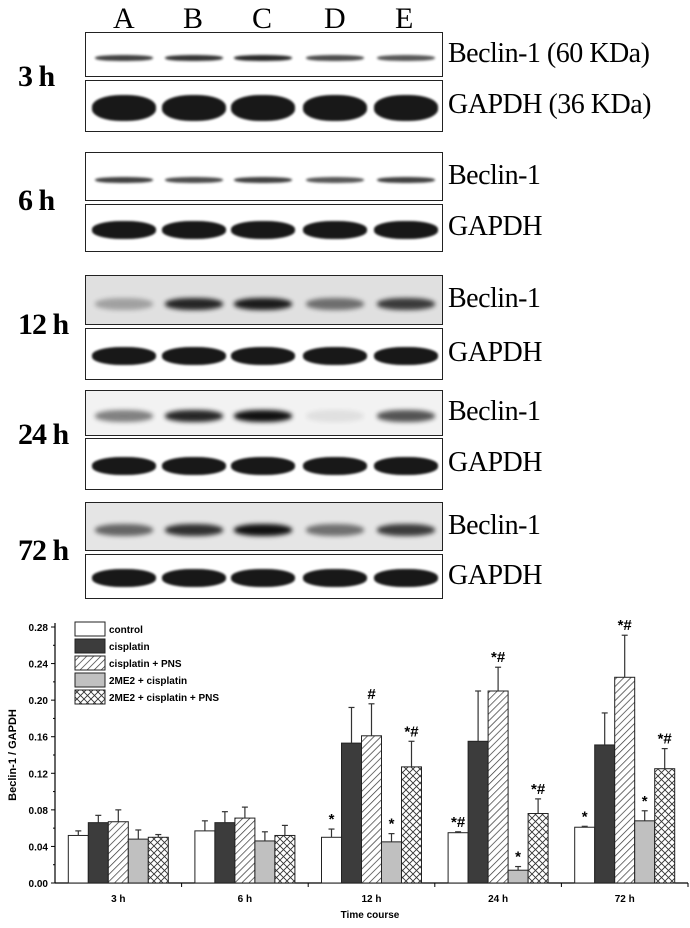  Describe the element at coordinates (549, 104) in the screenshot. I see `gapdh-label: GAPDH (36 KDa)` at that location.